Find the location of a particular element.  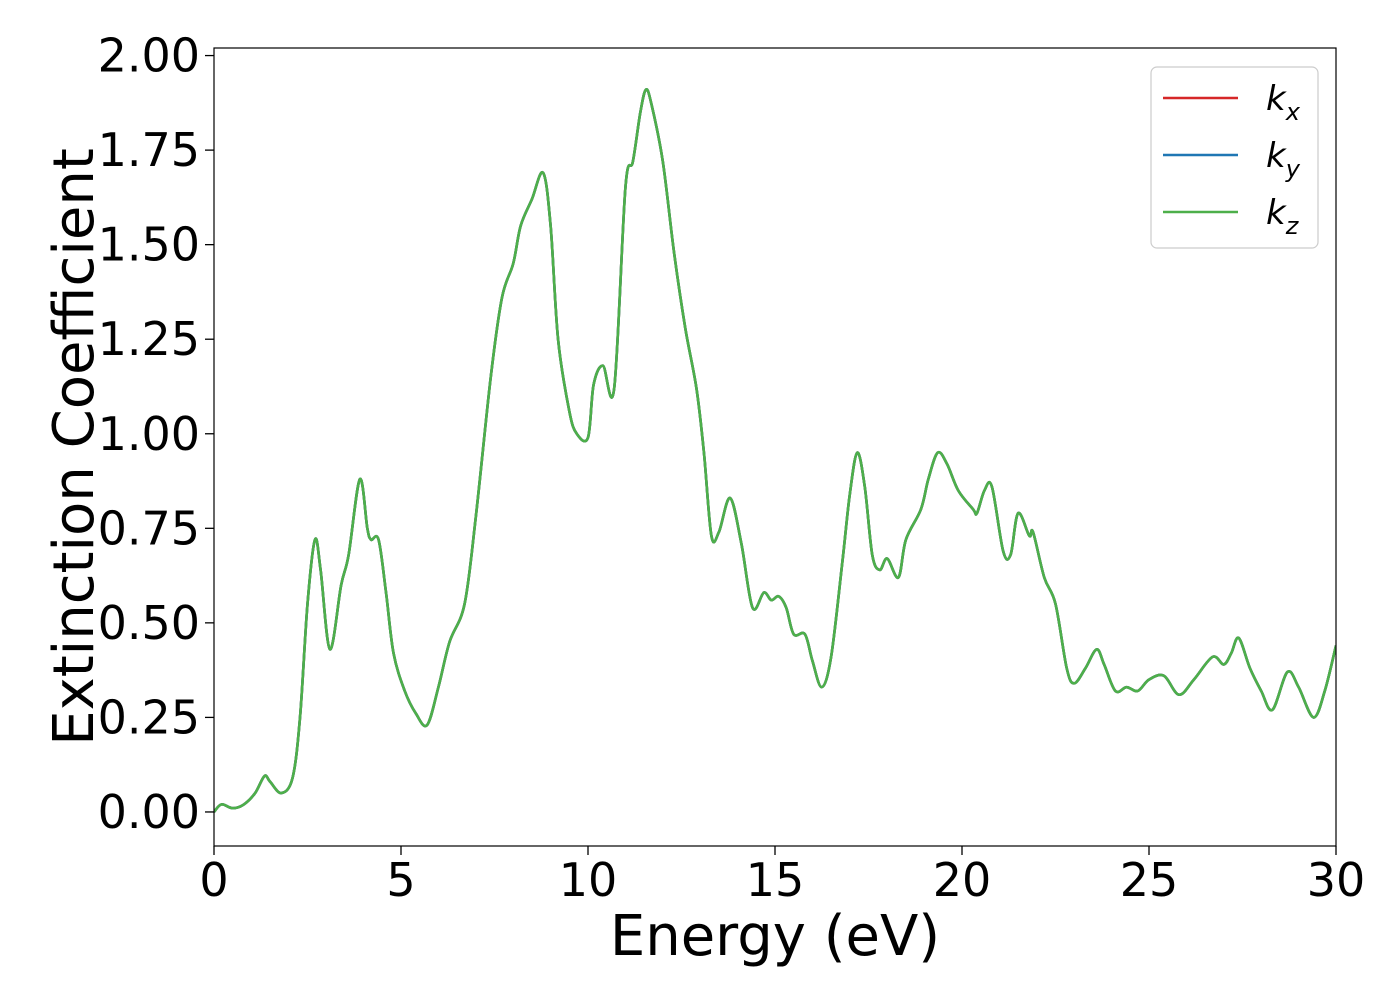

x-tick-label: 15 is located at coordinates (775, 880).